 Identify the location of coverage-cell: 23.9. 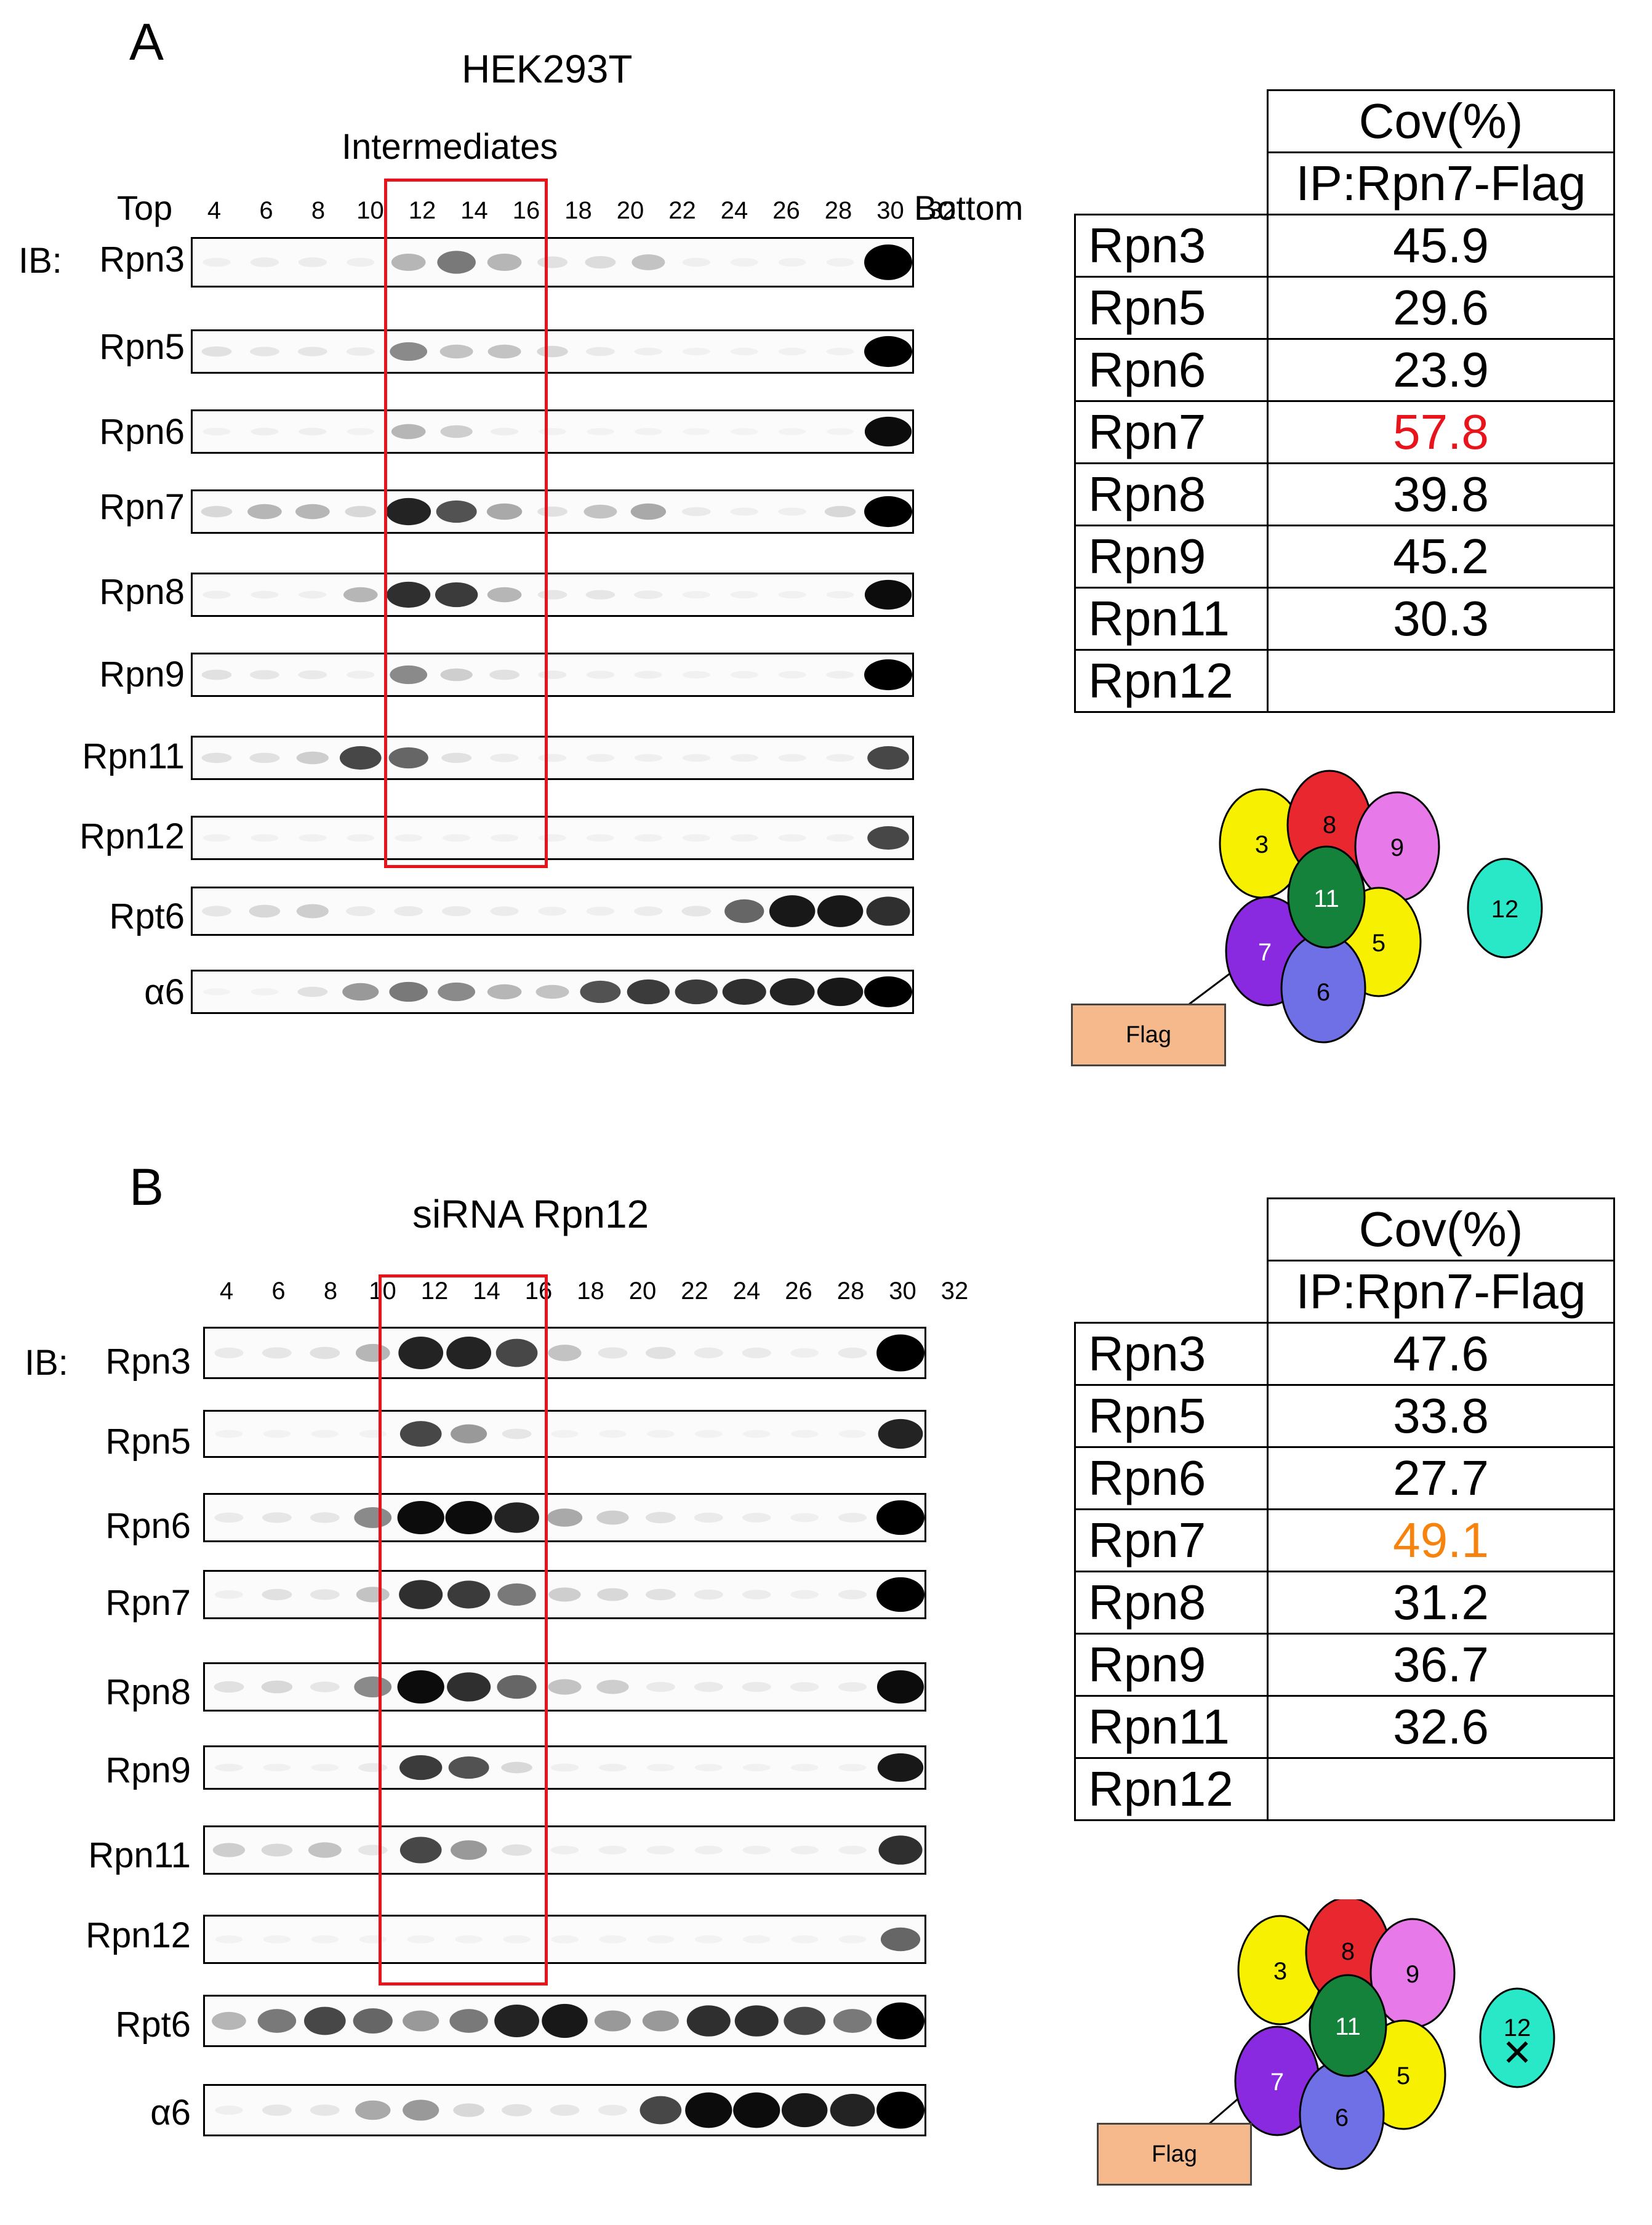
(1441, 370).